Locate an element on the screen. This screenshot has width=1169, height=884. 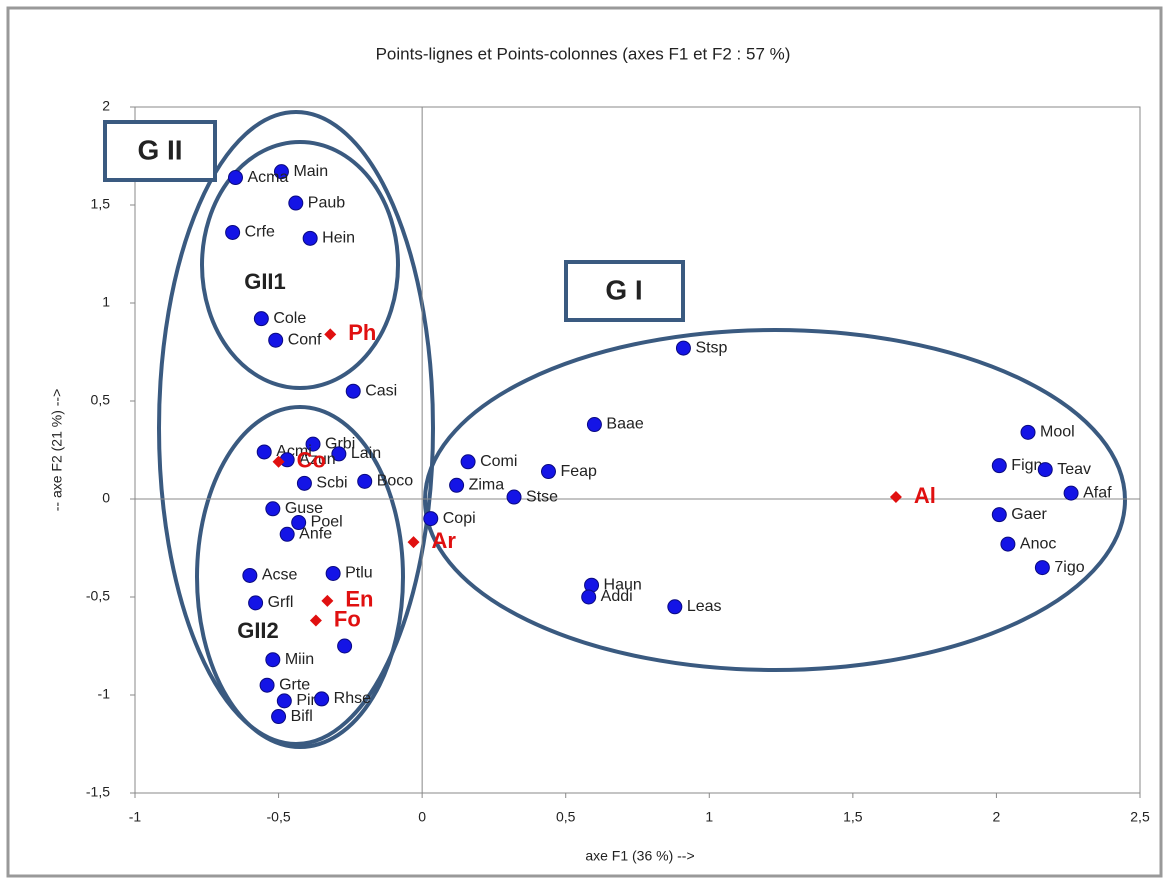
point-label: Copi is located at coordinates (459, 518).